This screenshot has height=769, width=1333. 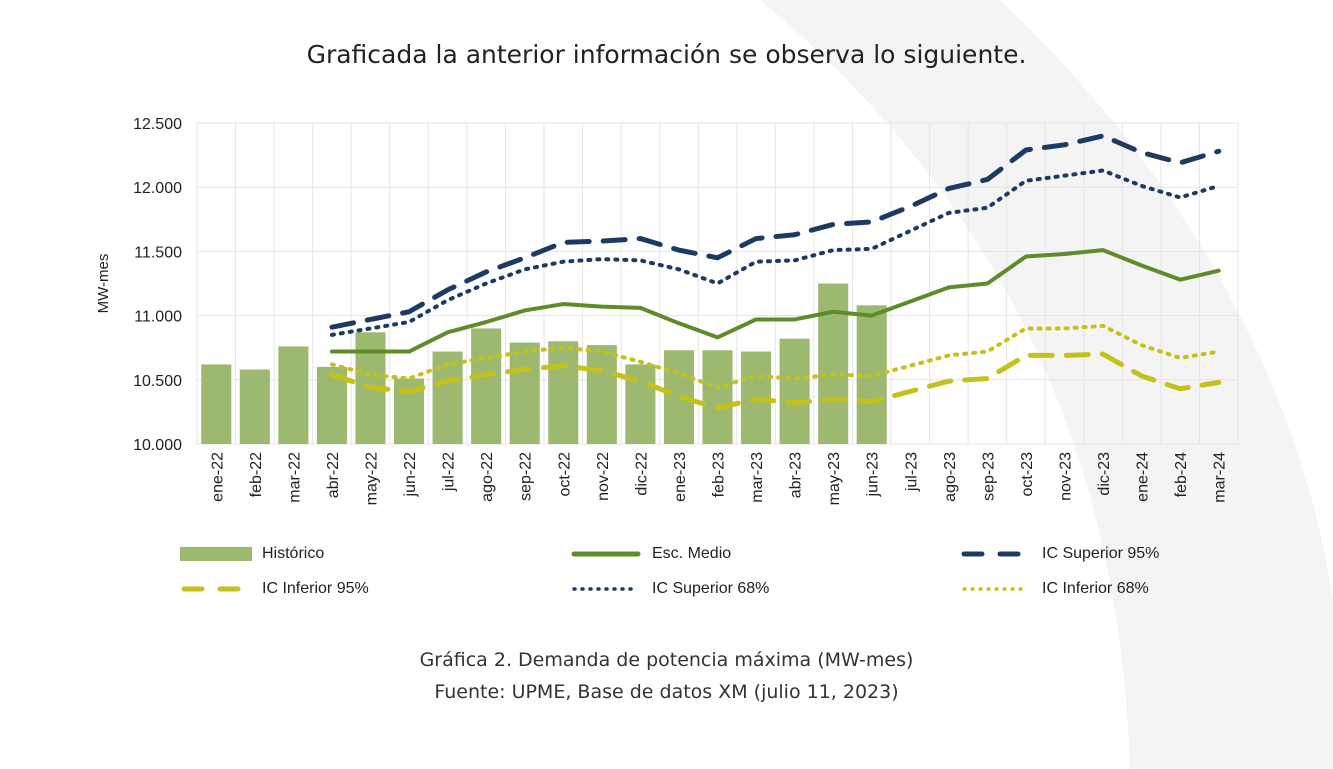 I want to click on x-tick-label: dic-22, so click(x=641, y=474).